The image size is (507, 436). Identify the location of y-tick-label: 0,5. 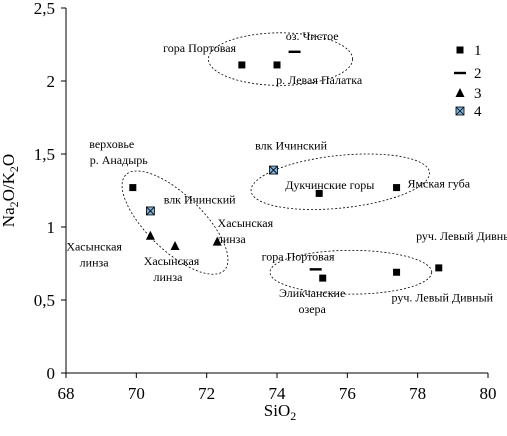
(44, 300).